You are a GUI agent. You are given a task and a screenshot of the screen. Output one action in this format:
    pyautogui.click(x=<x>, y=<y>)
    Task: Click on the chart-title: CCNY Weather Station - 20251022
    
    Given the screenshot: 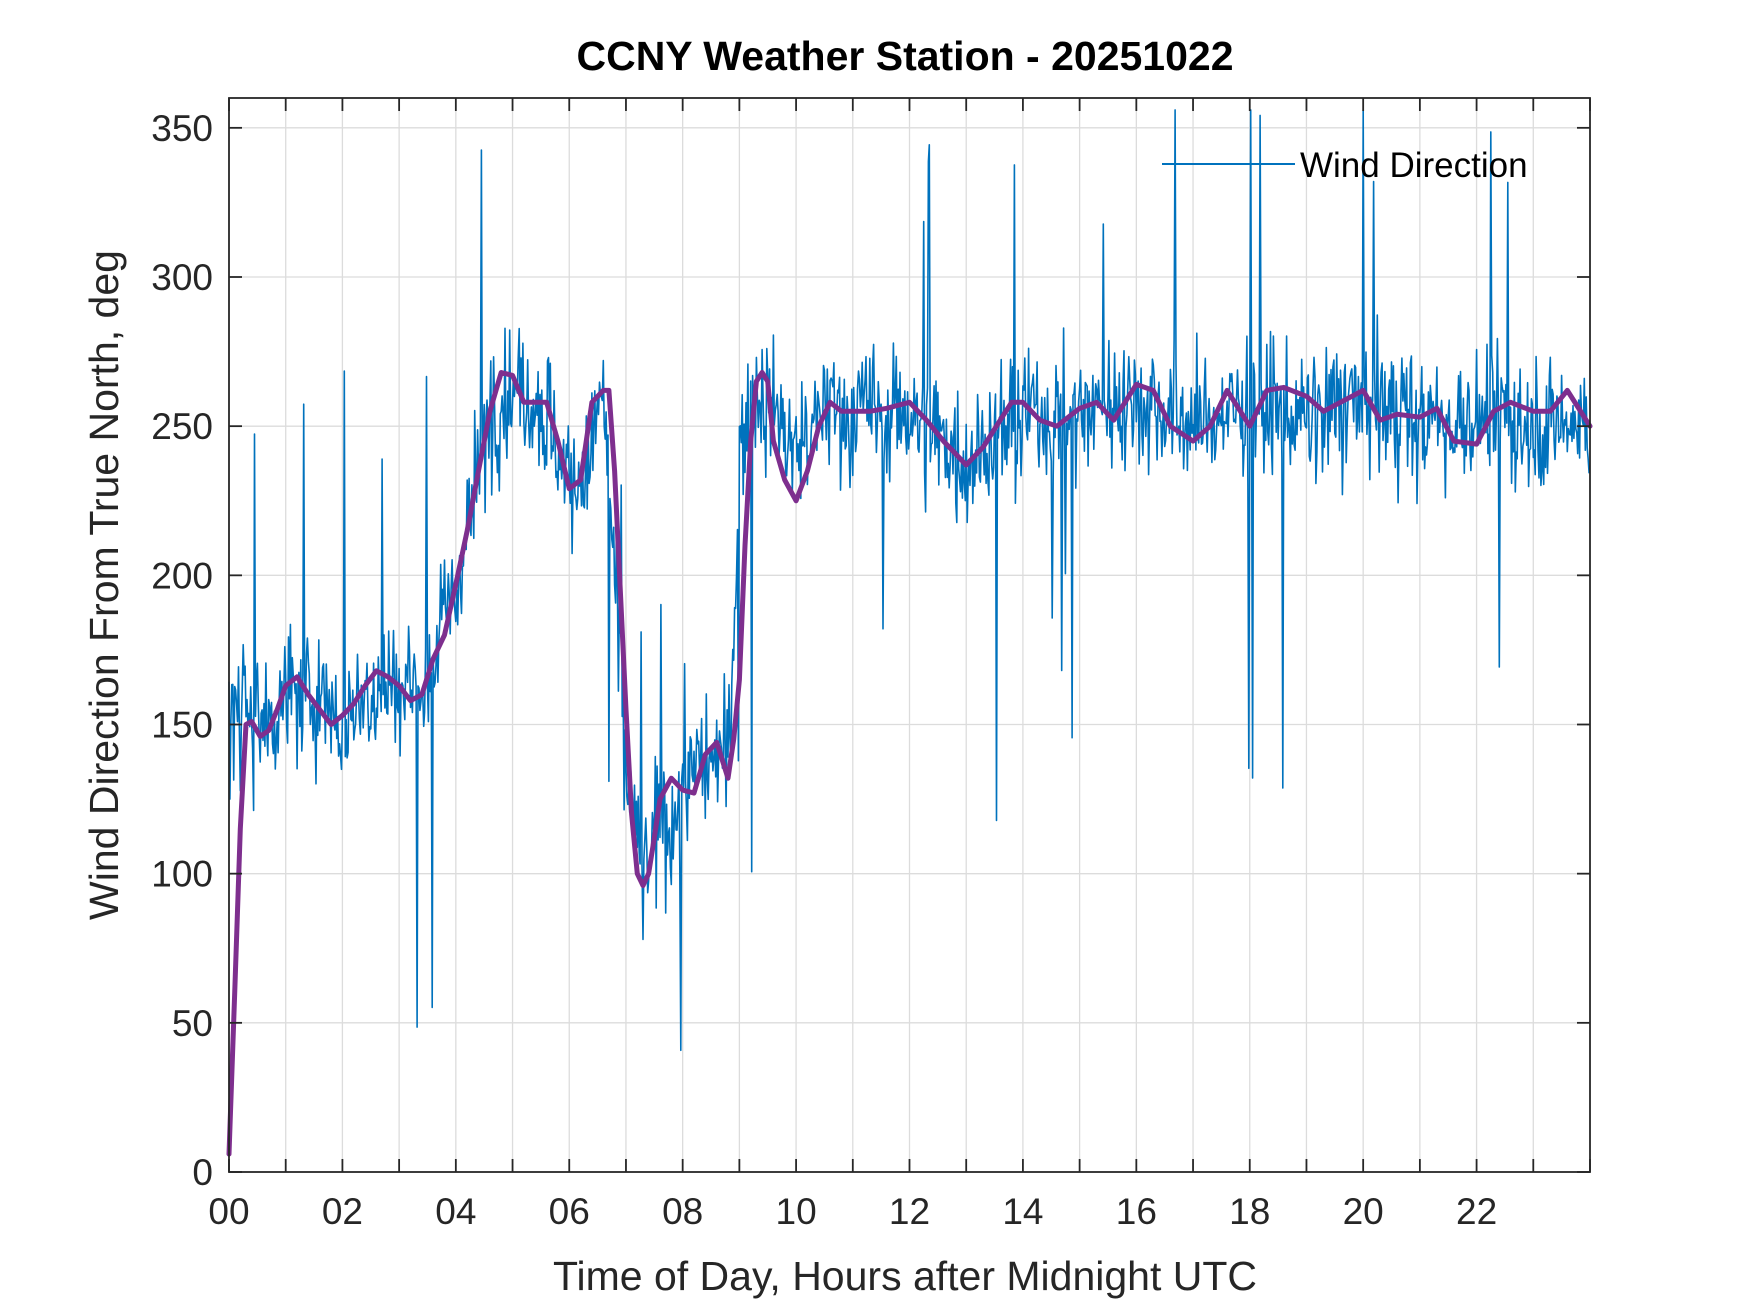 What is the action you would take?
    pyautogui.click(x=904, y=56)
    